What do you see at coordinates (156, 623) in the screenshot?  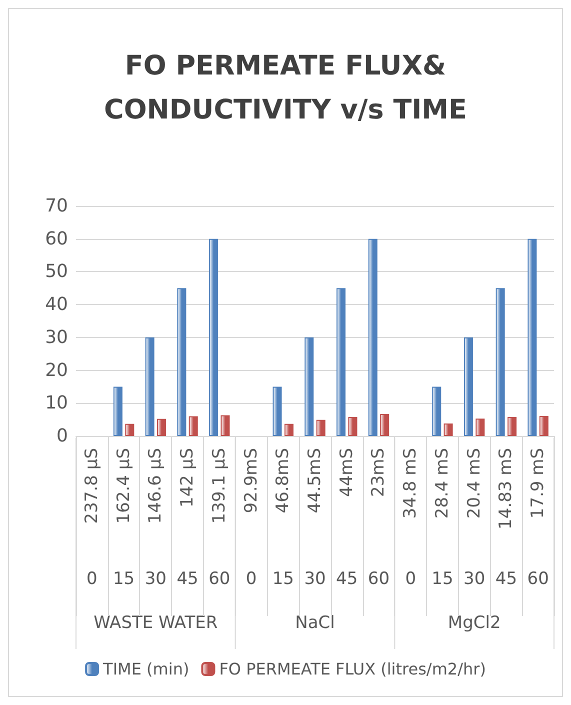 I see `text: WASTE WATER` at bounding box center [156, 623].